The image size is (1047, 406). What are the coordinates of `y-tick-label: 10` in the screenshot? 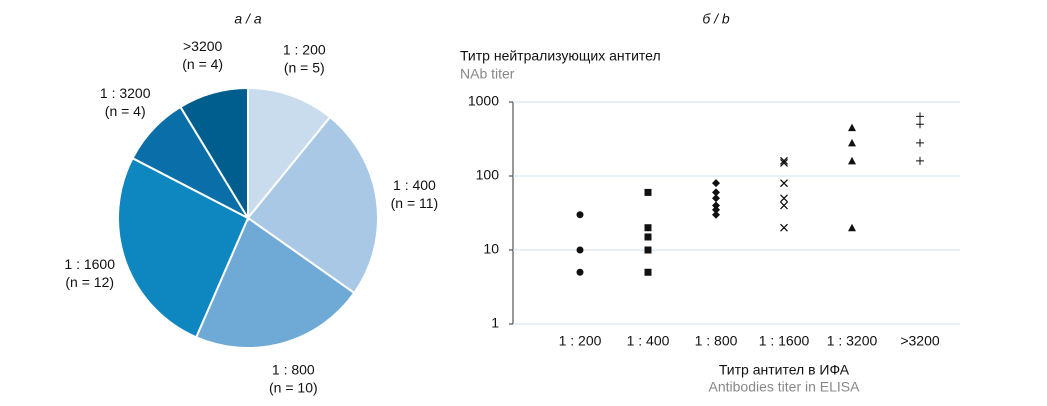 It's located at (491, 249).